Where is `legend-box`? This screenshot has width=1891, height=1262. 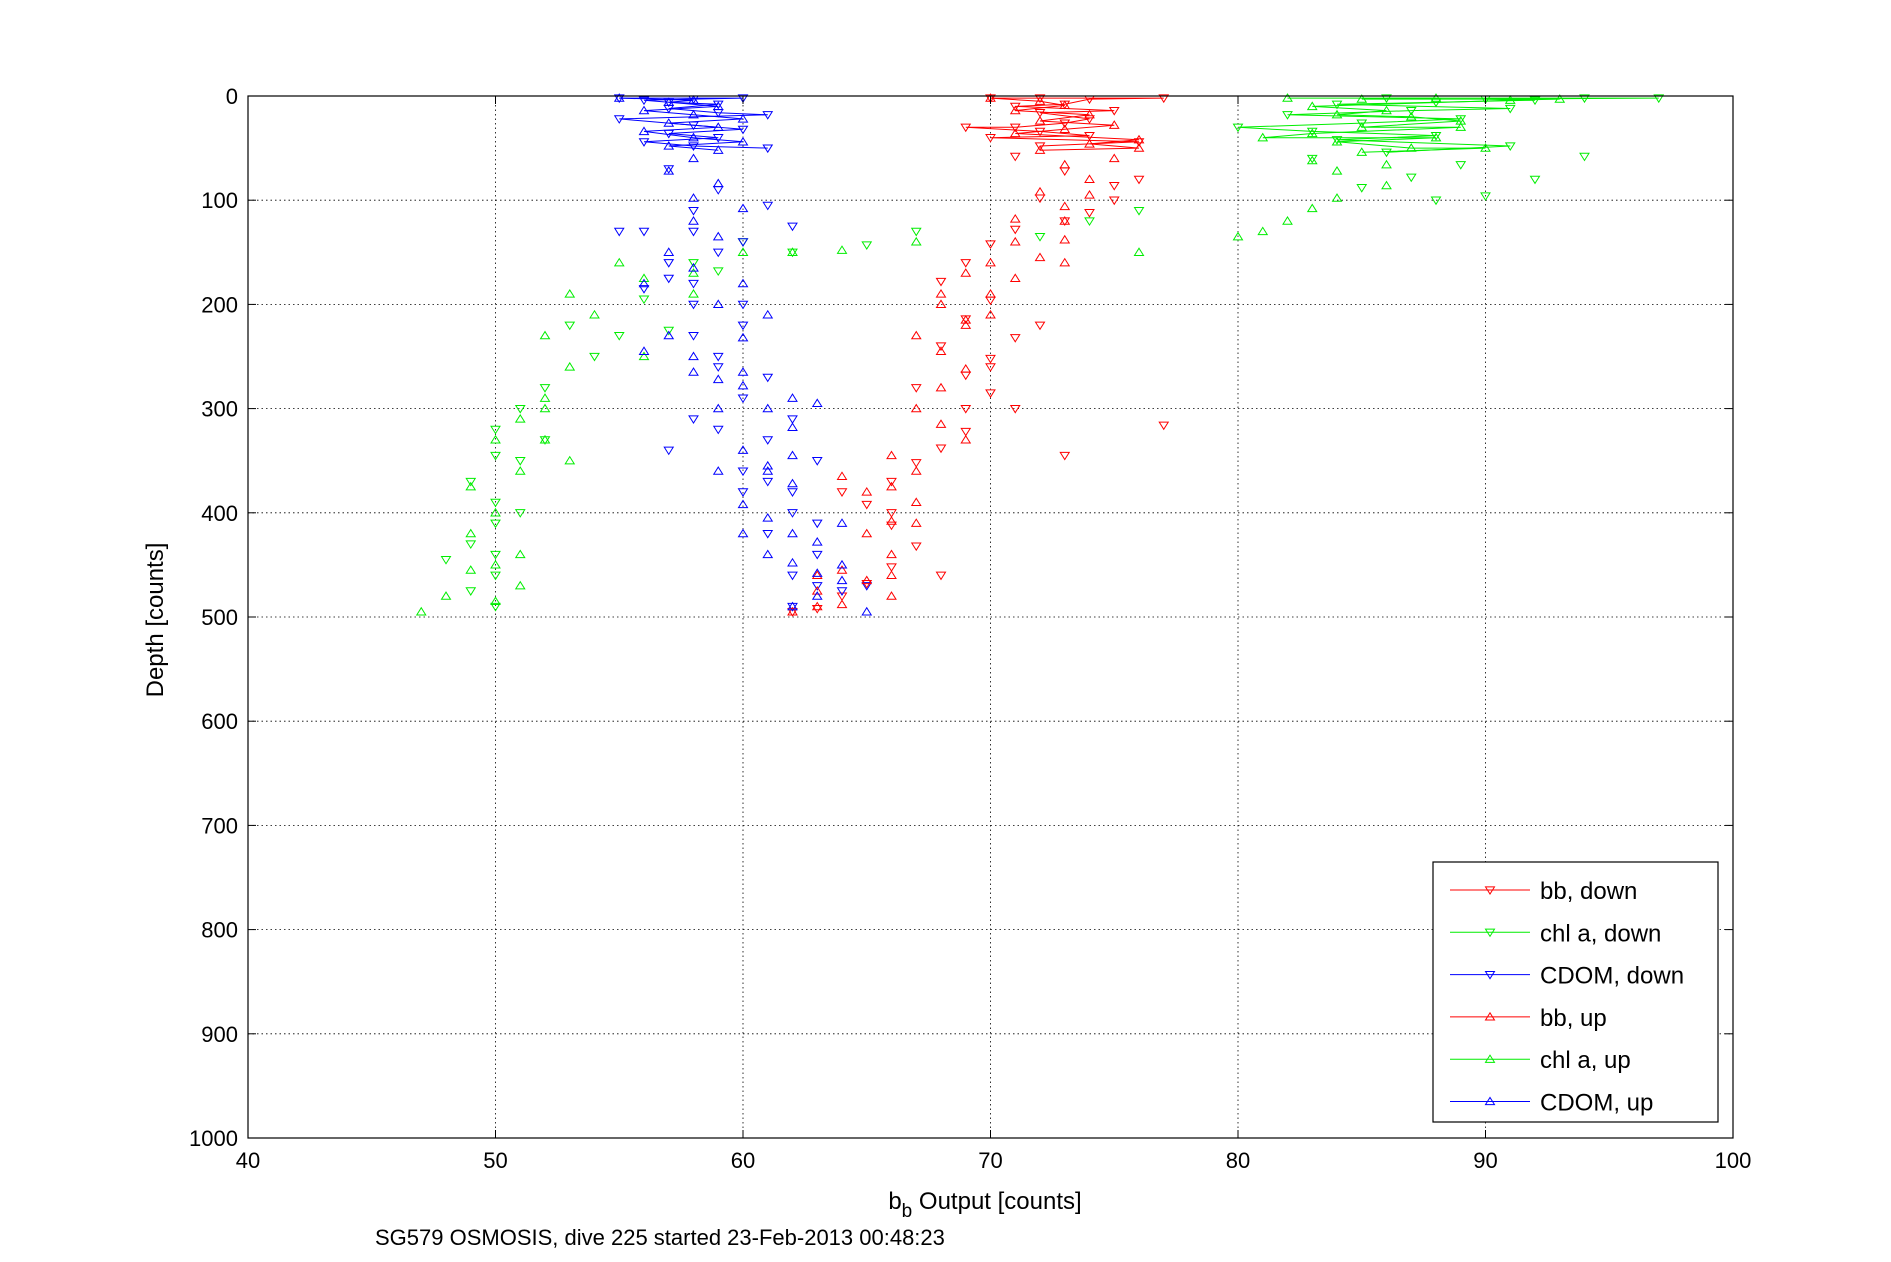 legend-box is located at coordinates (1575, 992).